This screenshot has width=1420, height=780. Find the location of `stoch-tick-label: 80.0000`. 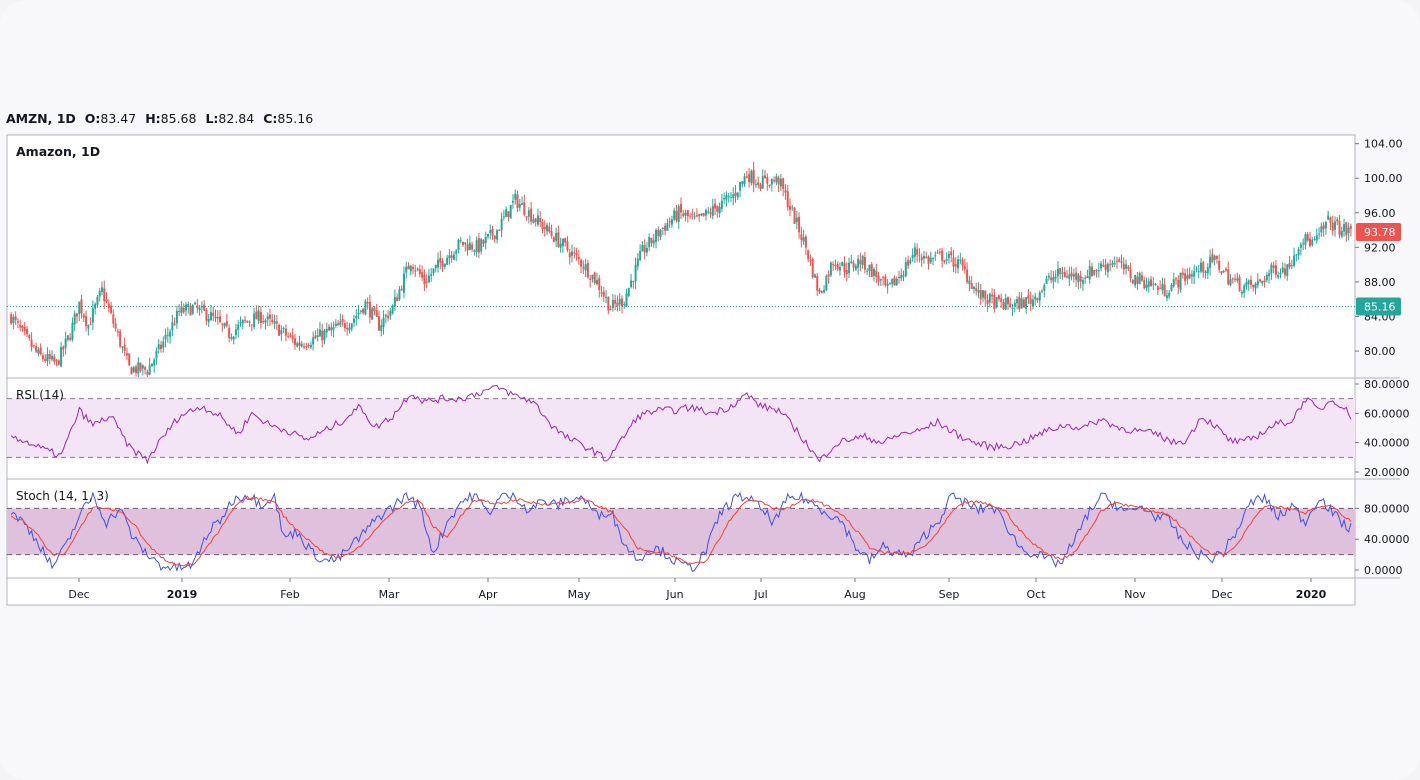

stoch-tick-label: 80.0000 is located at coordinates (1387, 508).